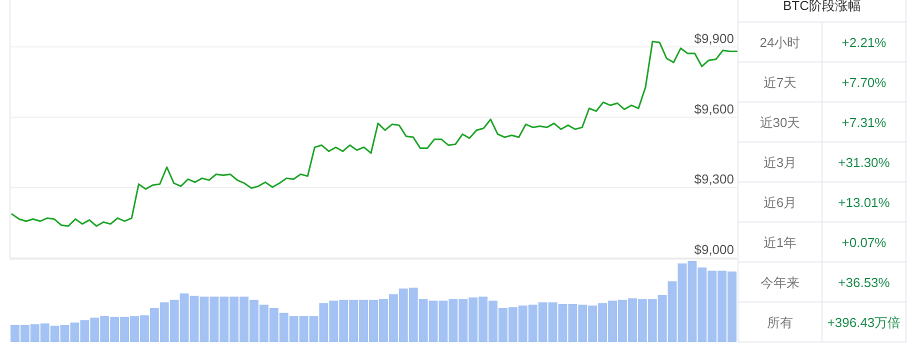 The height and width of the screenshot is (351, 917). I want to click on category-label: 24小时, so click(780, 42).